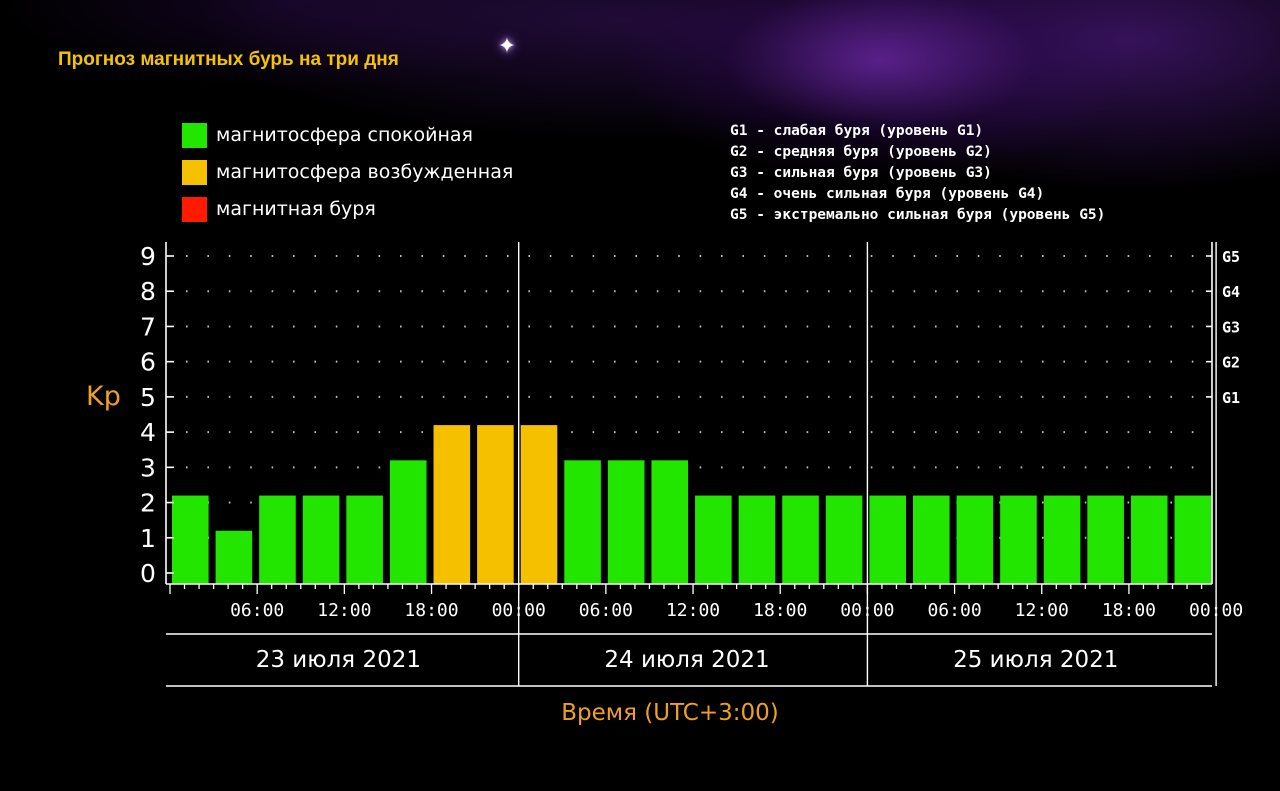  I want to click on y-tick-label: 4, so click(148, 432).